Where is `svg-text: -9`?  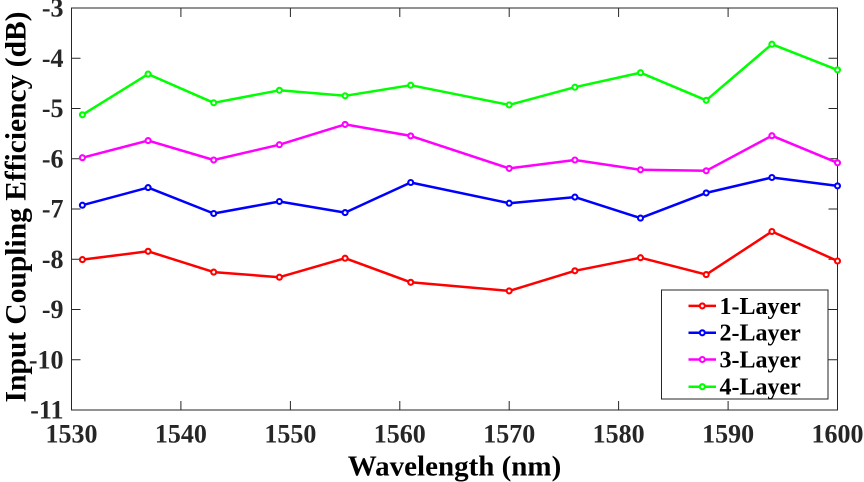
svg-text: -9 is located at coordinates (53, 309).